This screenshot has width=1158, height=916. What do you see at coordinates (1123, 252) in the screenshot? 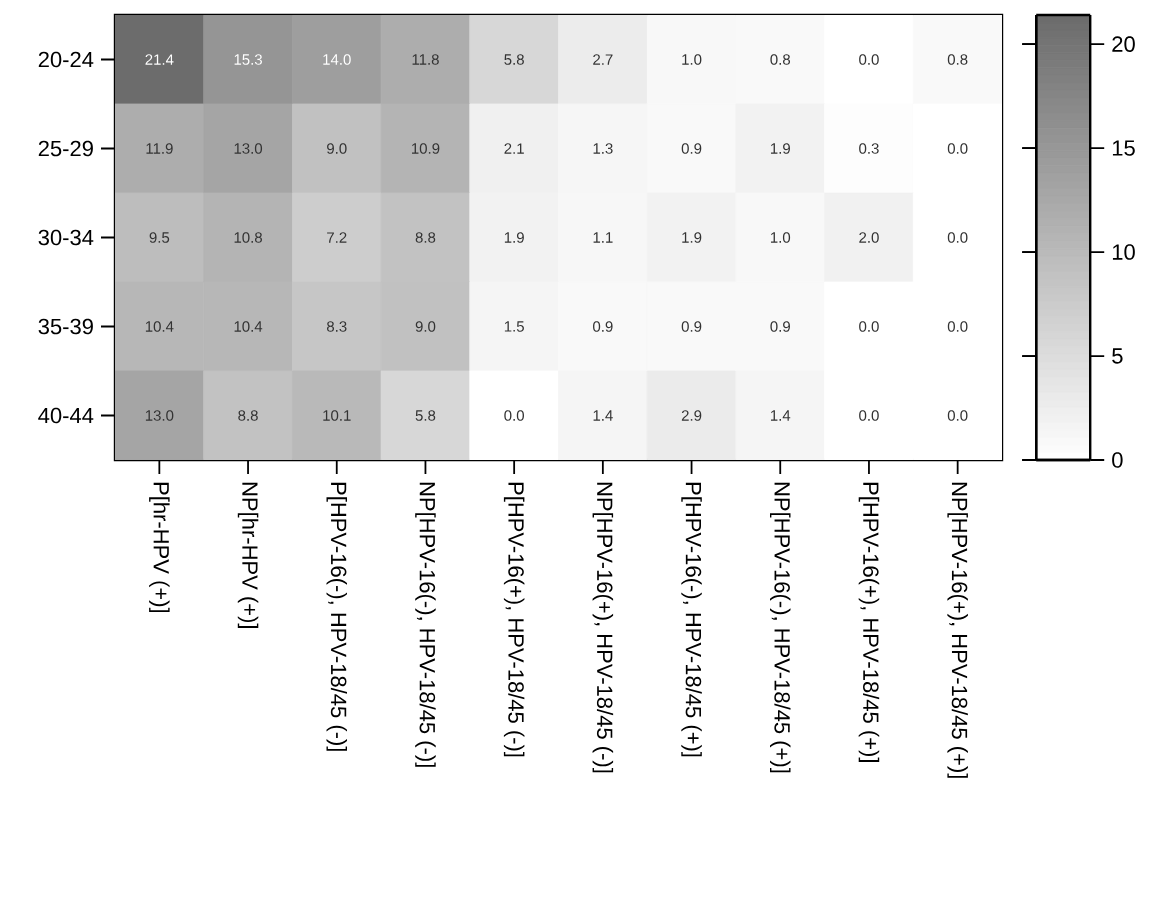
I see `color-bar-label: 10` at bounding box center [1123, 252].